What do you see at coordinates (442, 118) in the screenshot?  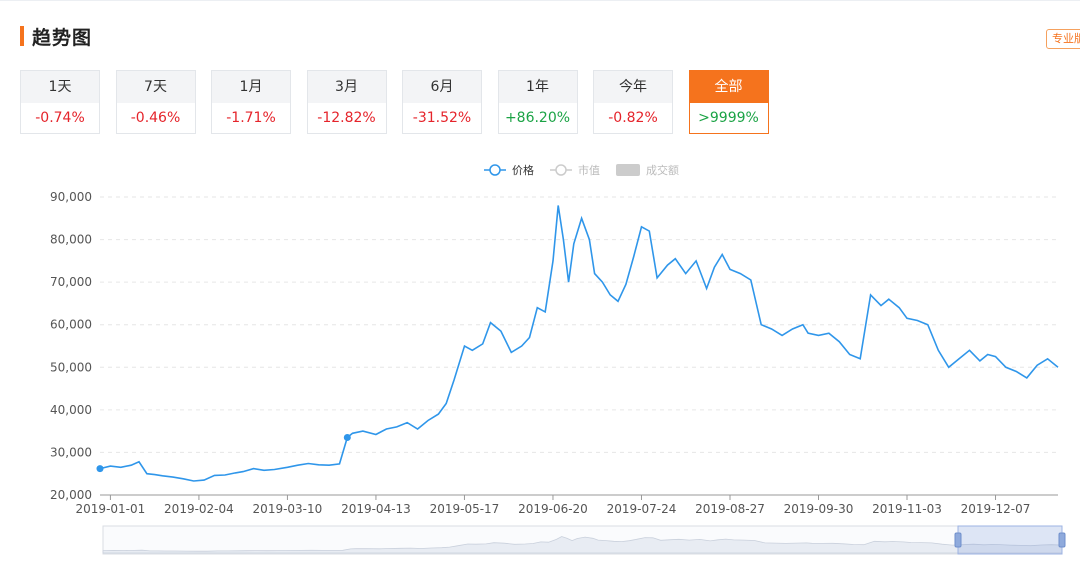 I see `period-tab-change: -31.52%` at bounding box center [442, 118].